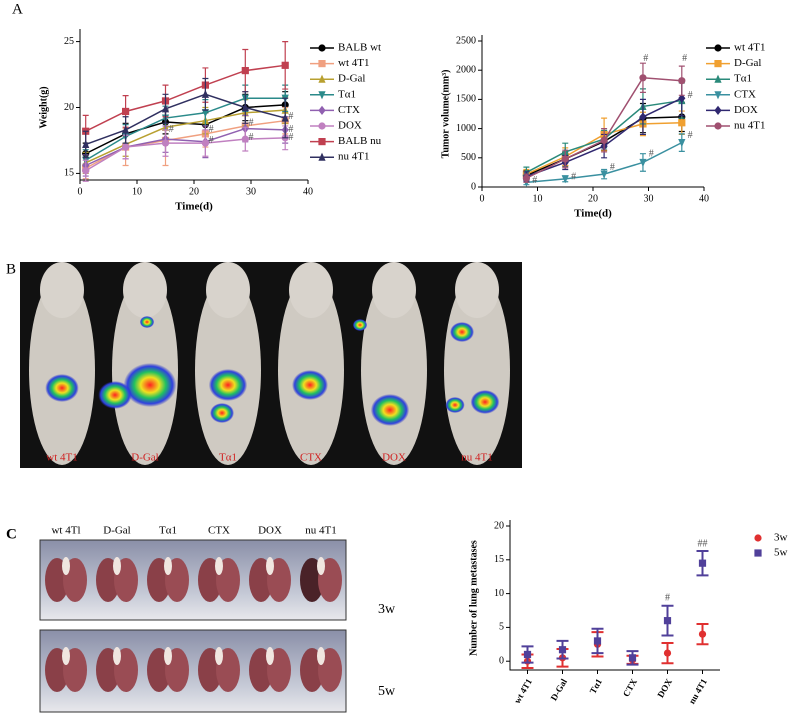  Describe the element at coordinates (270, 531) in the screenshot. I see `lung-label: DOX` at that location.